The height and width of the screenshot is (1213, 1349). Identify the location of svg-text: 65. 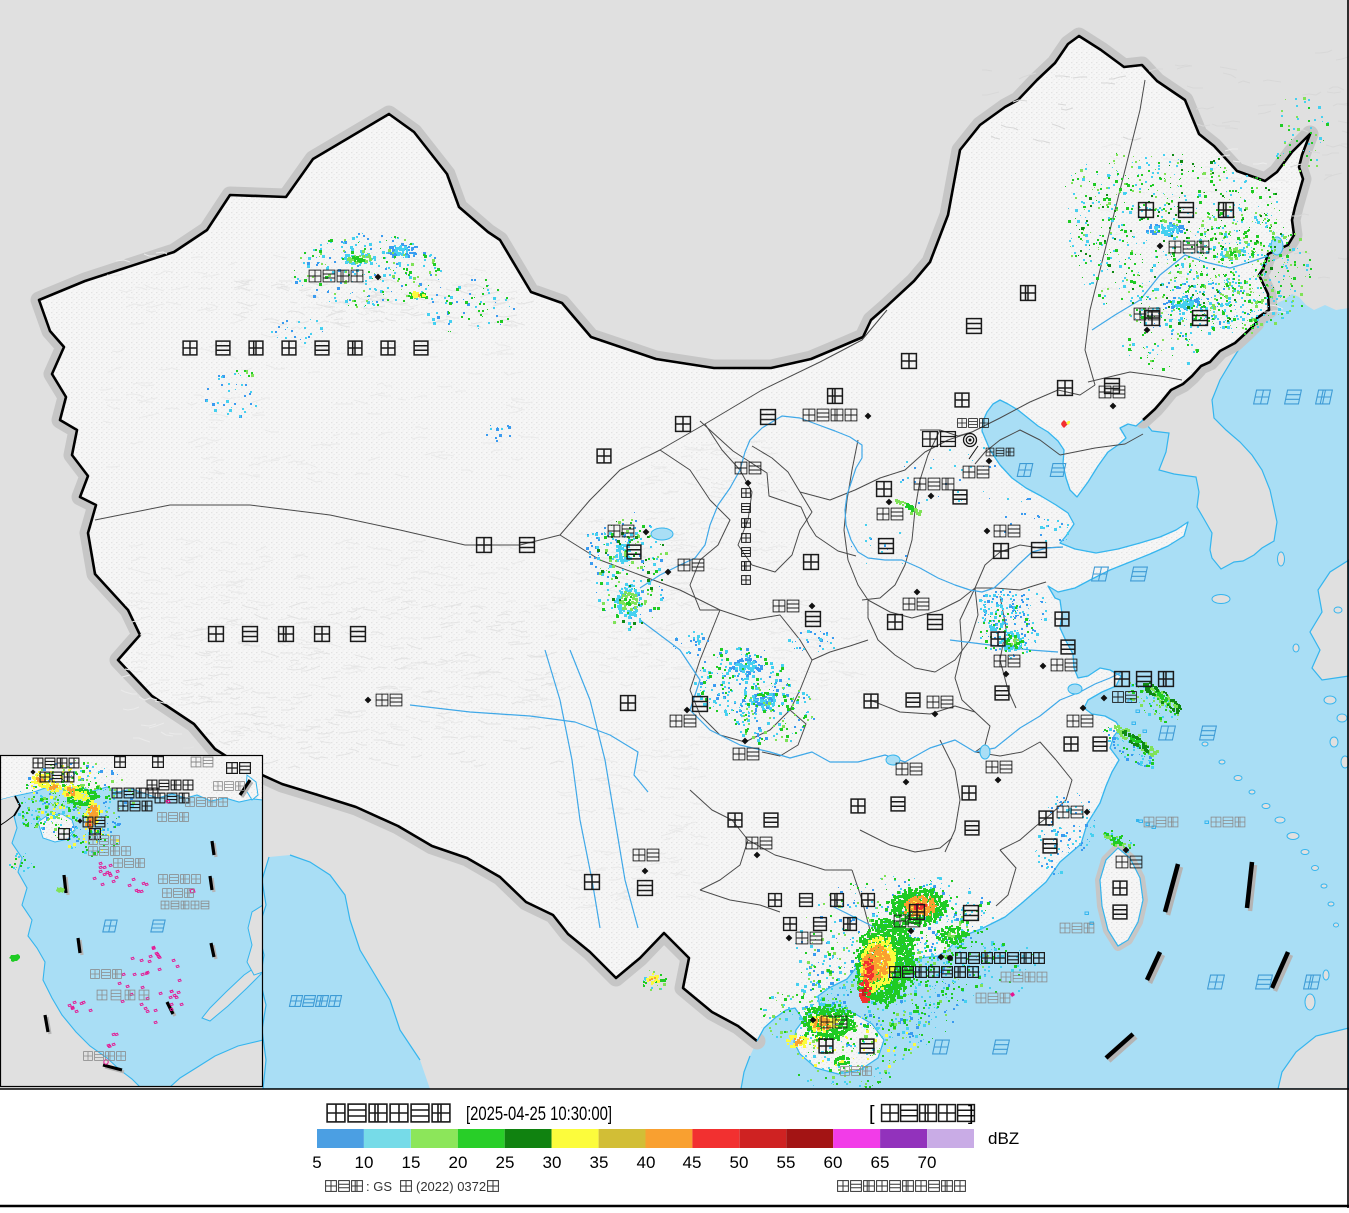
(880, 1162).